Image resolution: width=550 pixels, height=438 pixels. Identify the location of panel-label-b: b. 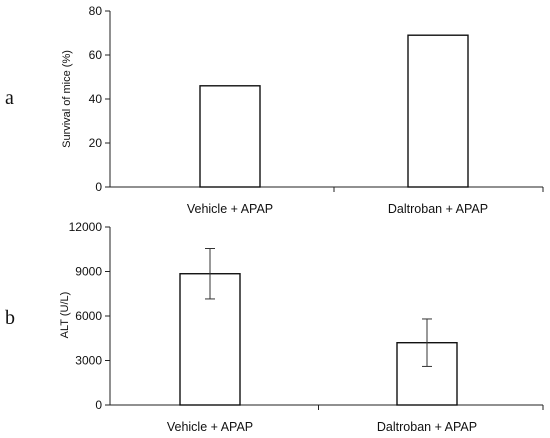
(10, 318).